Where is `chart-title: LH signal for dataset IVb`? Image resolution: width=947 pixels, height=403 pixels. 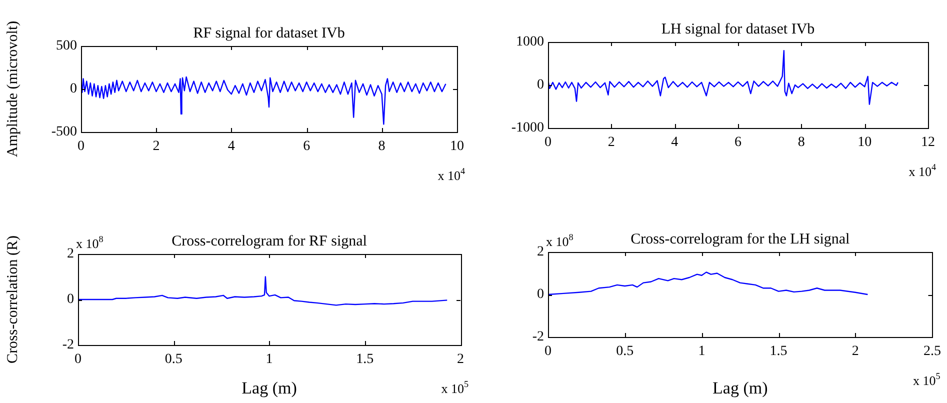
chart-title: LH signal for dataset IVb is located at coordinates (738, 29).